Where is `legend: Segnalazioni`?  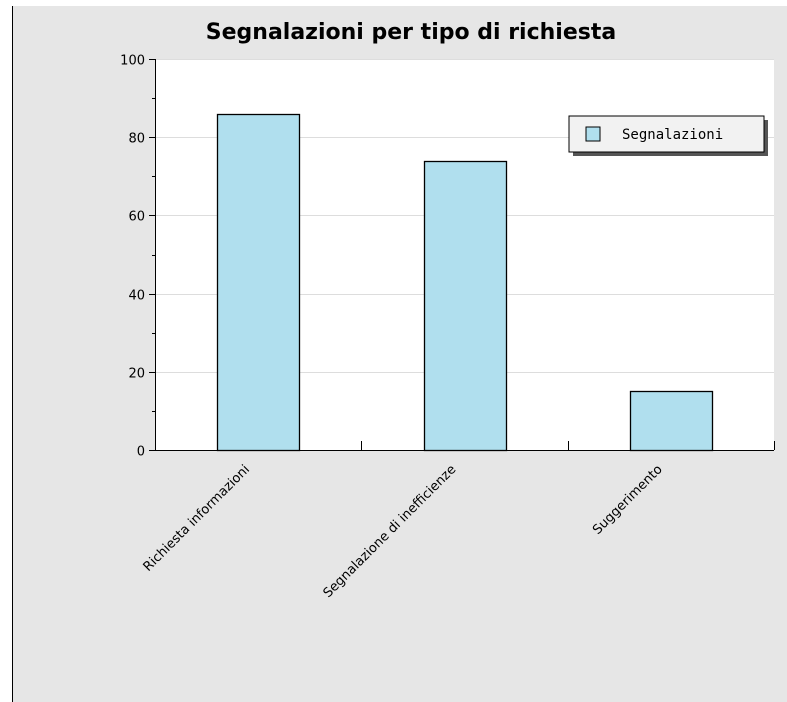
legend: Segnalazioni is located at coordinates (668, 135).